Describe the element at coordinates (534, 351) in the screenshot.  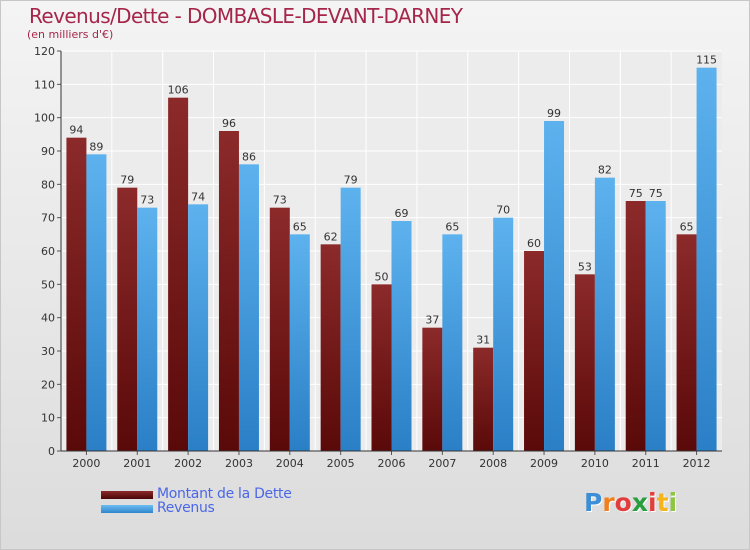
I see `bar-dette-2009` at that location.